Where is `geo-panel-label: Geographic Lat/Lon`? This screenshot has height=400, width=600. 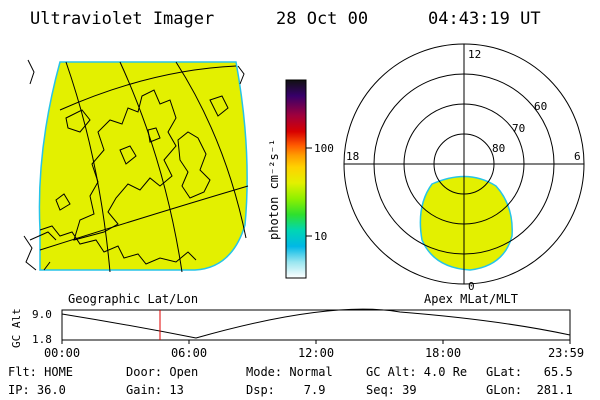 geo-panel-label: Geographic Lat/Lon is located at coordinates (133, 299).